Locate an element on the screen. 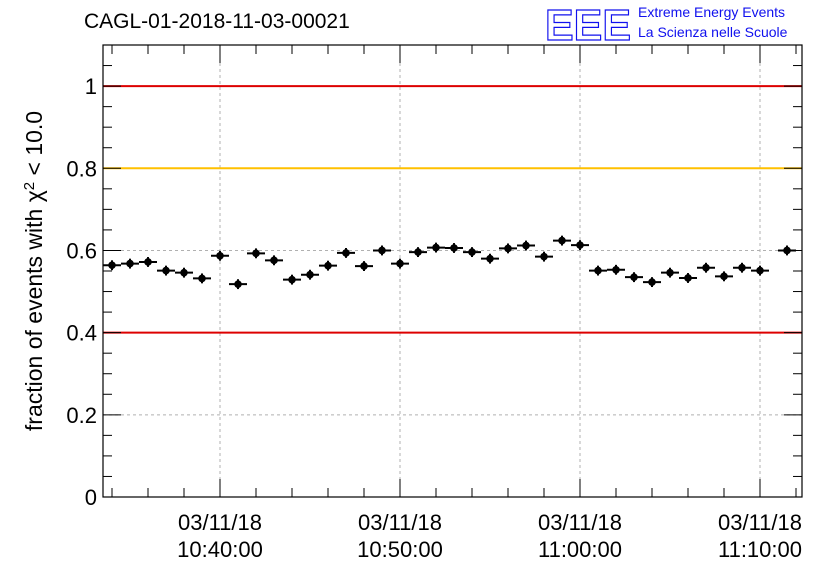 The height and width of the screenshot is (572, 836). y-tick-label: 0.6 is located at coordinates (81, 250).